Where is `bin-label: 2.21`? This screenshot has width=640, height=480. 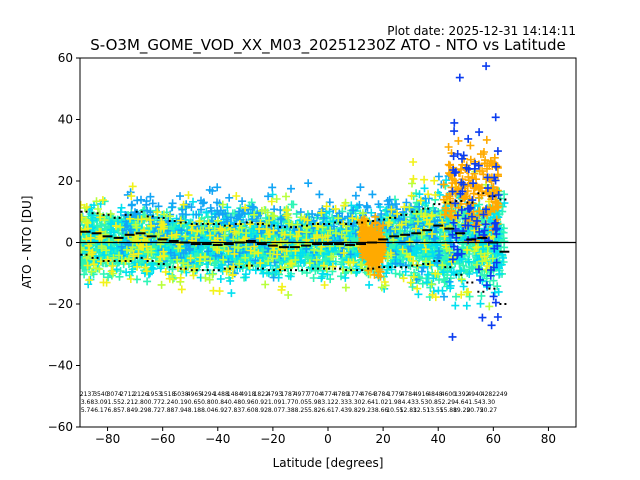
bin-label: 2.21 is located at coordinates (128, 402).